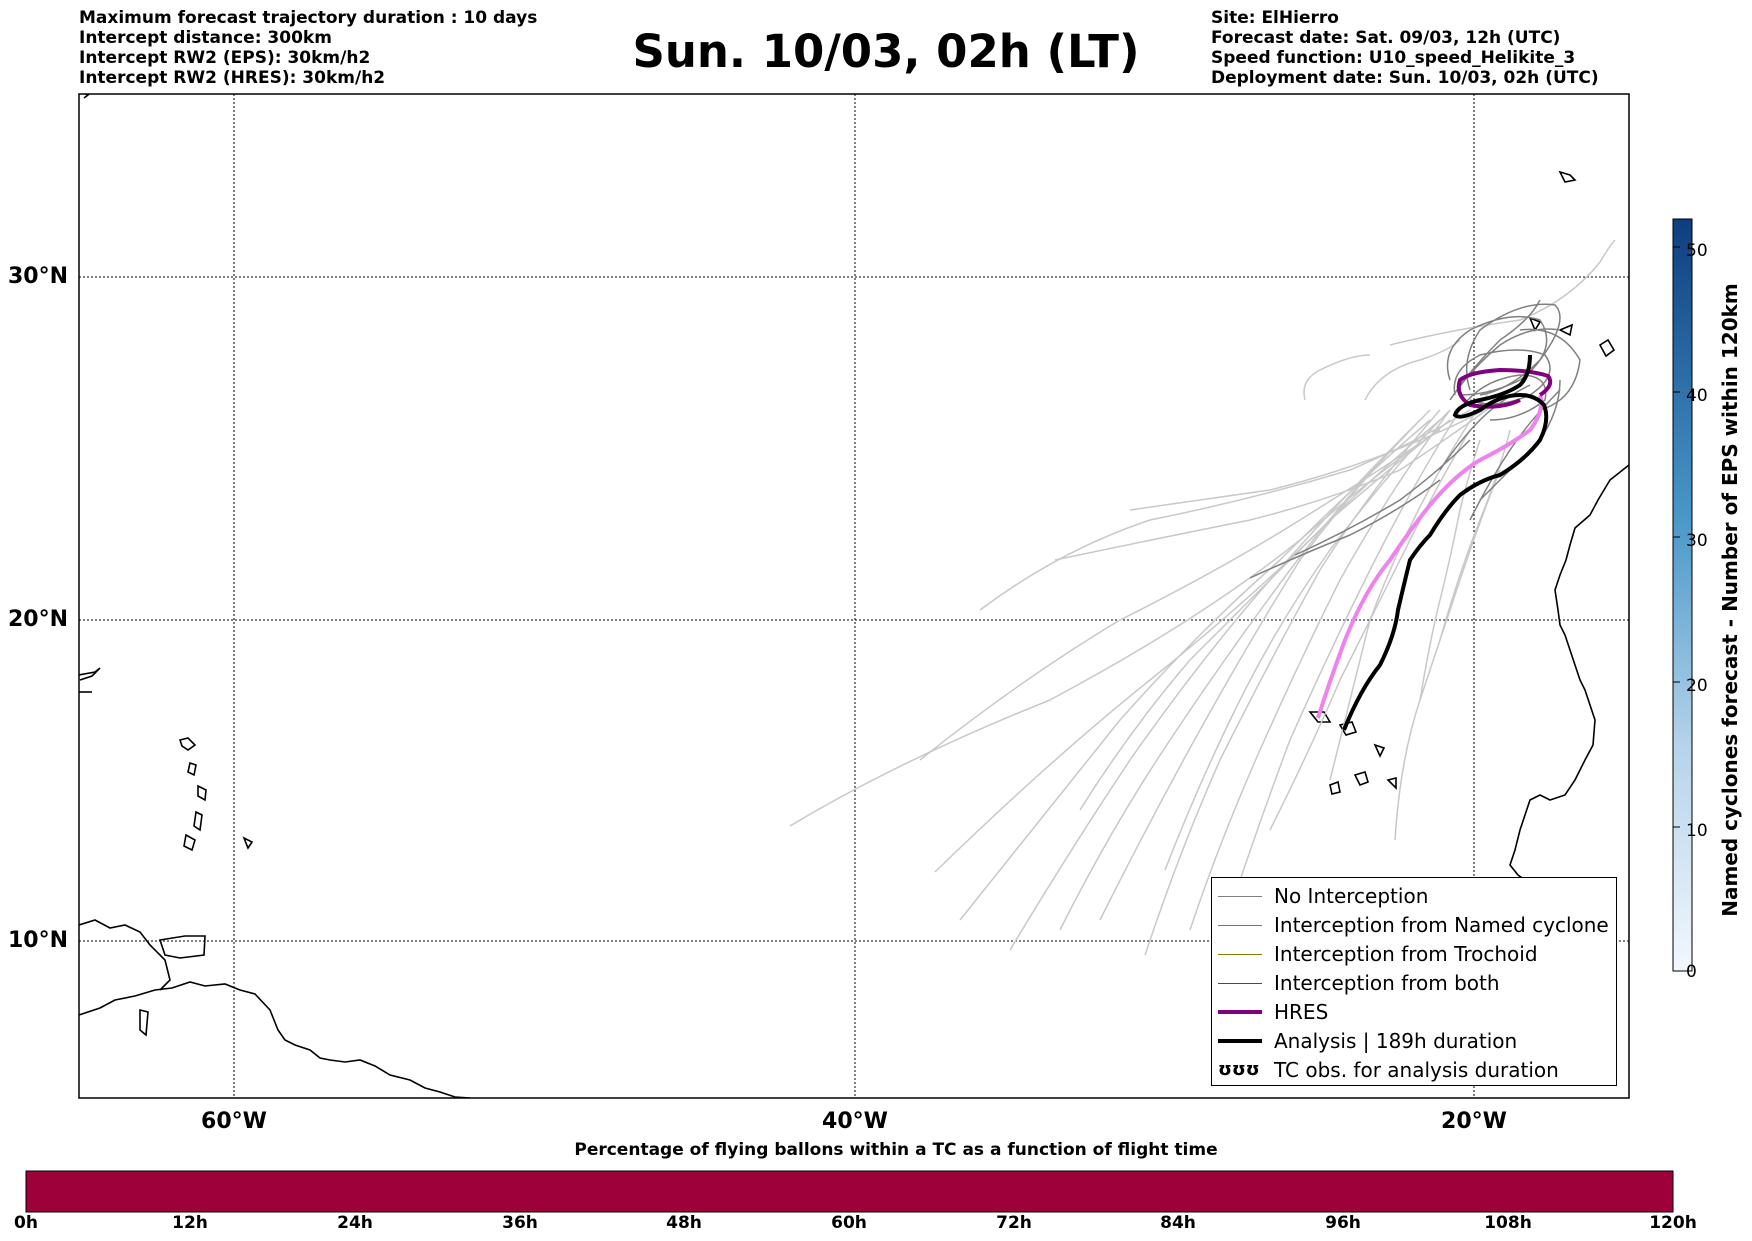 The width and height of the screenshot is (1752, 1241). What do you see at coordinates (1567, 176) in the screenshot?
I see `madeira` at bounding box center [1567, 176].